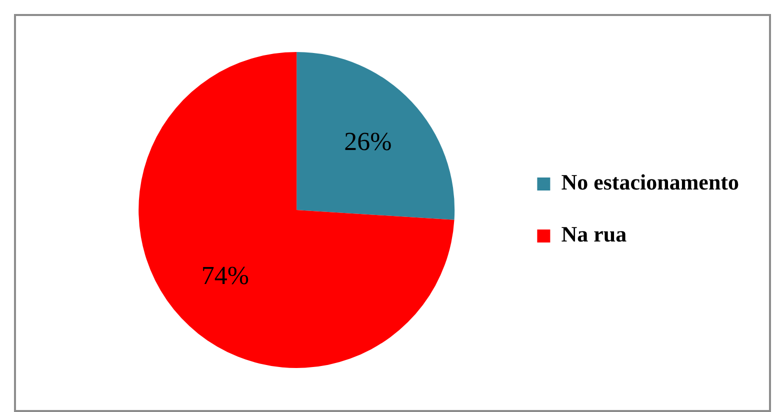 This screenshot has height=412, width=783. What do you see at coordinates (650, 182) in the screenshot?
I see `legend-label: No estacionamento` at bounding box center [650, 182].